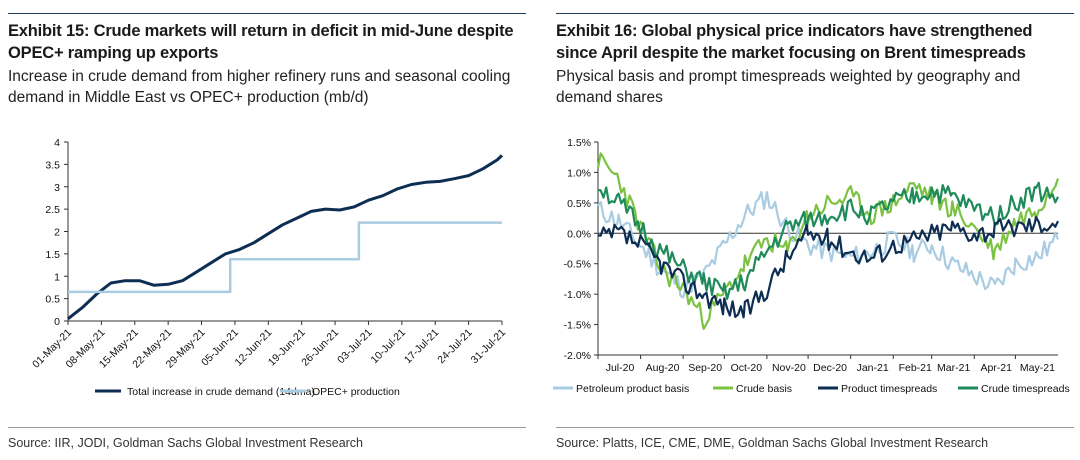  I want to click on x-tick-label: Sep-20, so click(705, 368).